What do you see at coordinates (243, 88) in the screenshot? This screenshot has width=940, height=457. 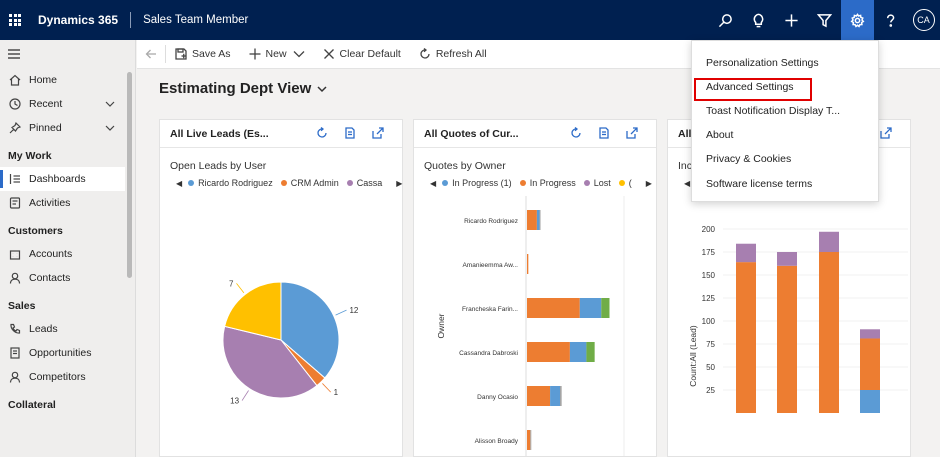 I see `dashboard-selector: Estimating Dept View` at bounding box center [243, 88].